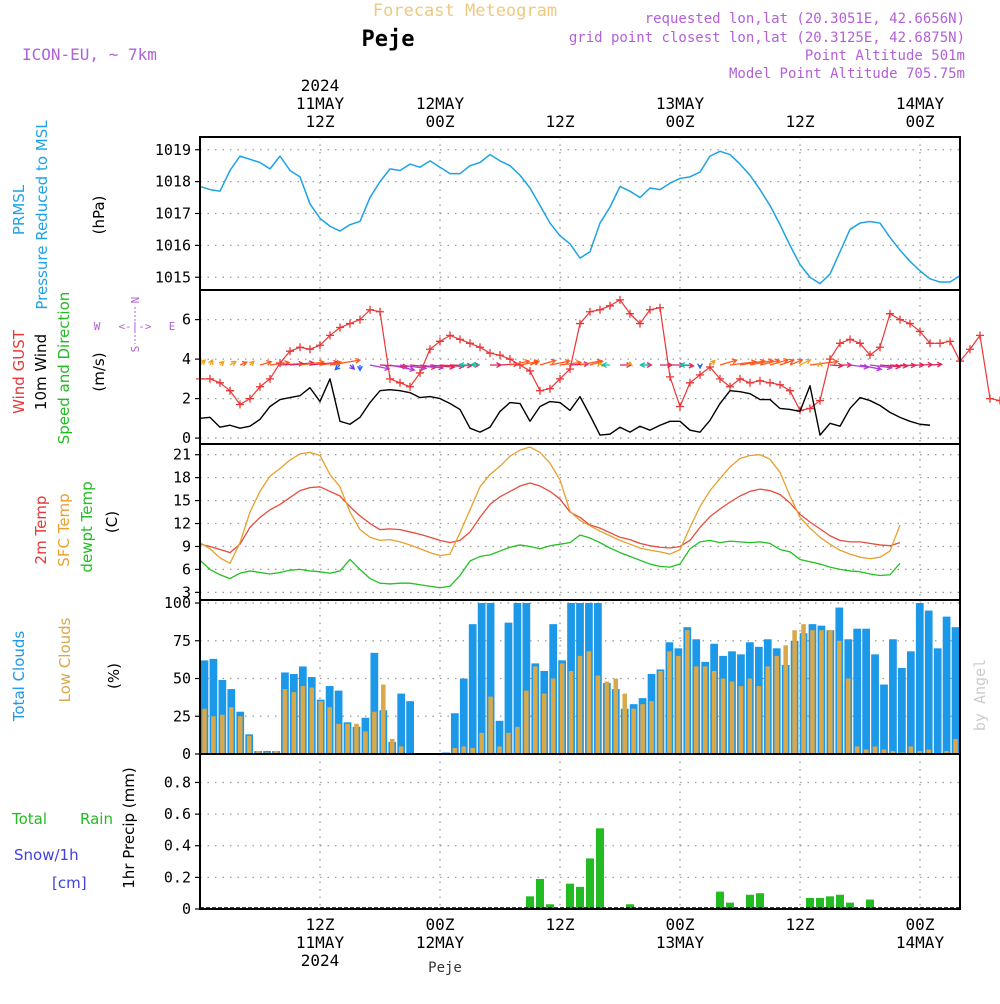  I want to click on top-time-label: 00Z, so click(440, 121).